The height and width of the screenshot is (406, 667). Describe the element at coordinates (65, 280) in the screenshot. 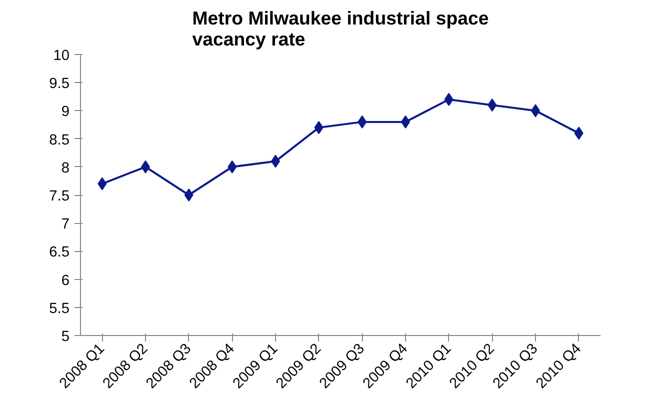

I see `y-tick-label: 6` at that location.